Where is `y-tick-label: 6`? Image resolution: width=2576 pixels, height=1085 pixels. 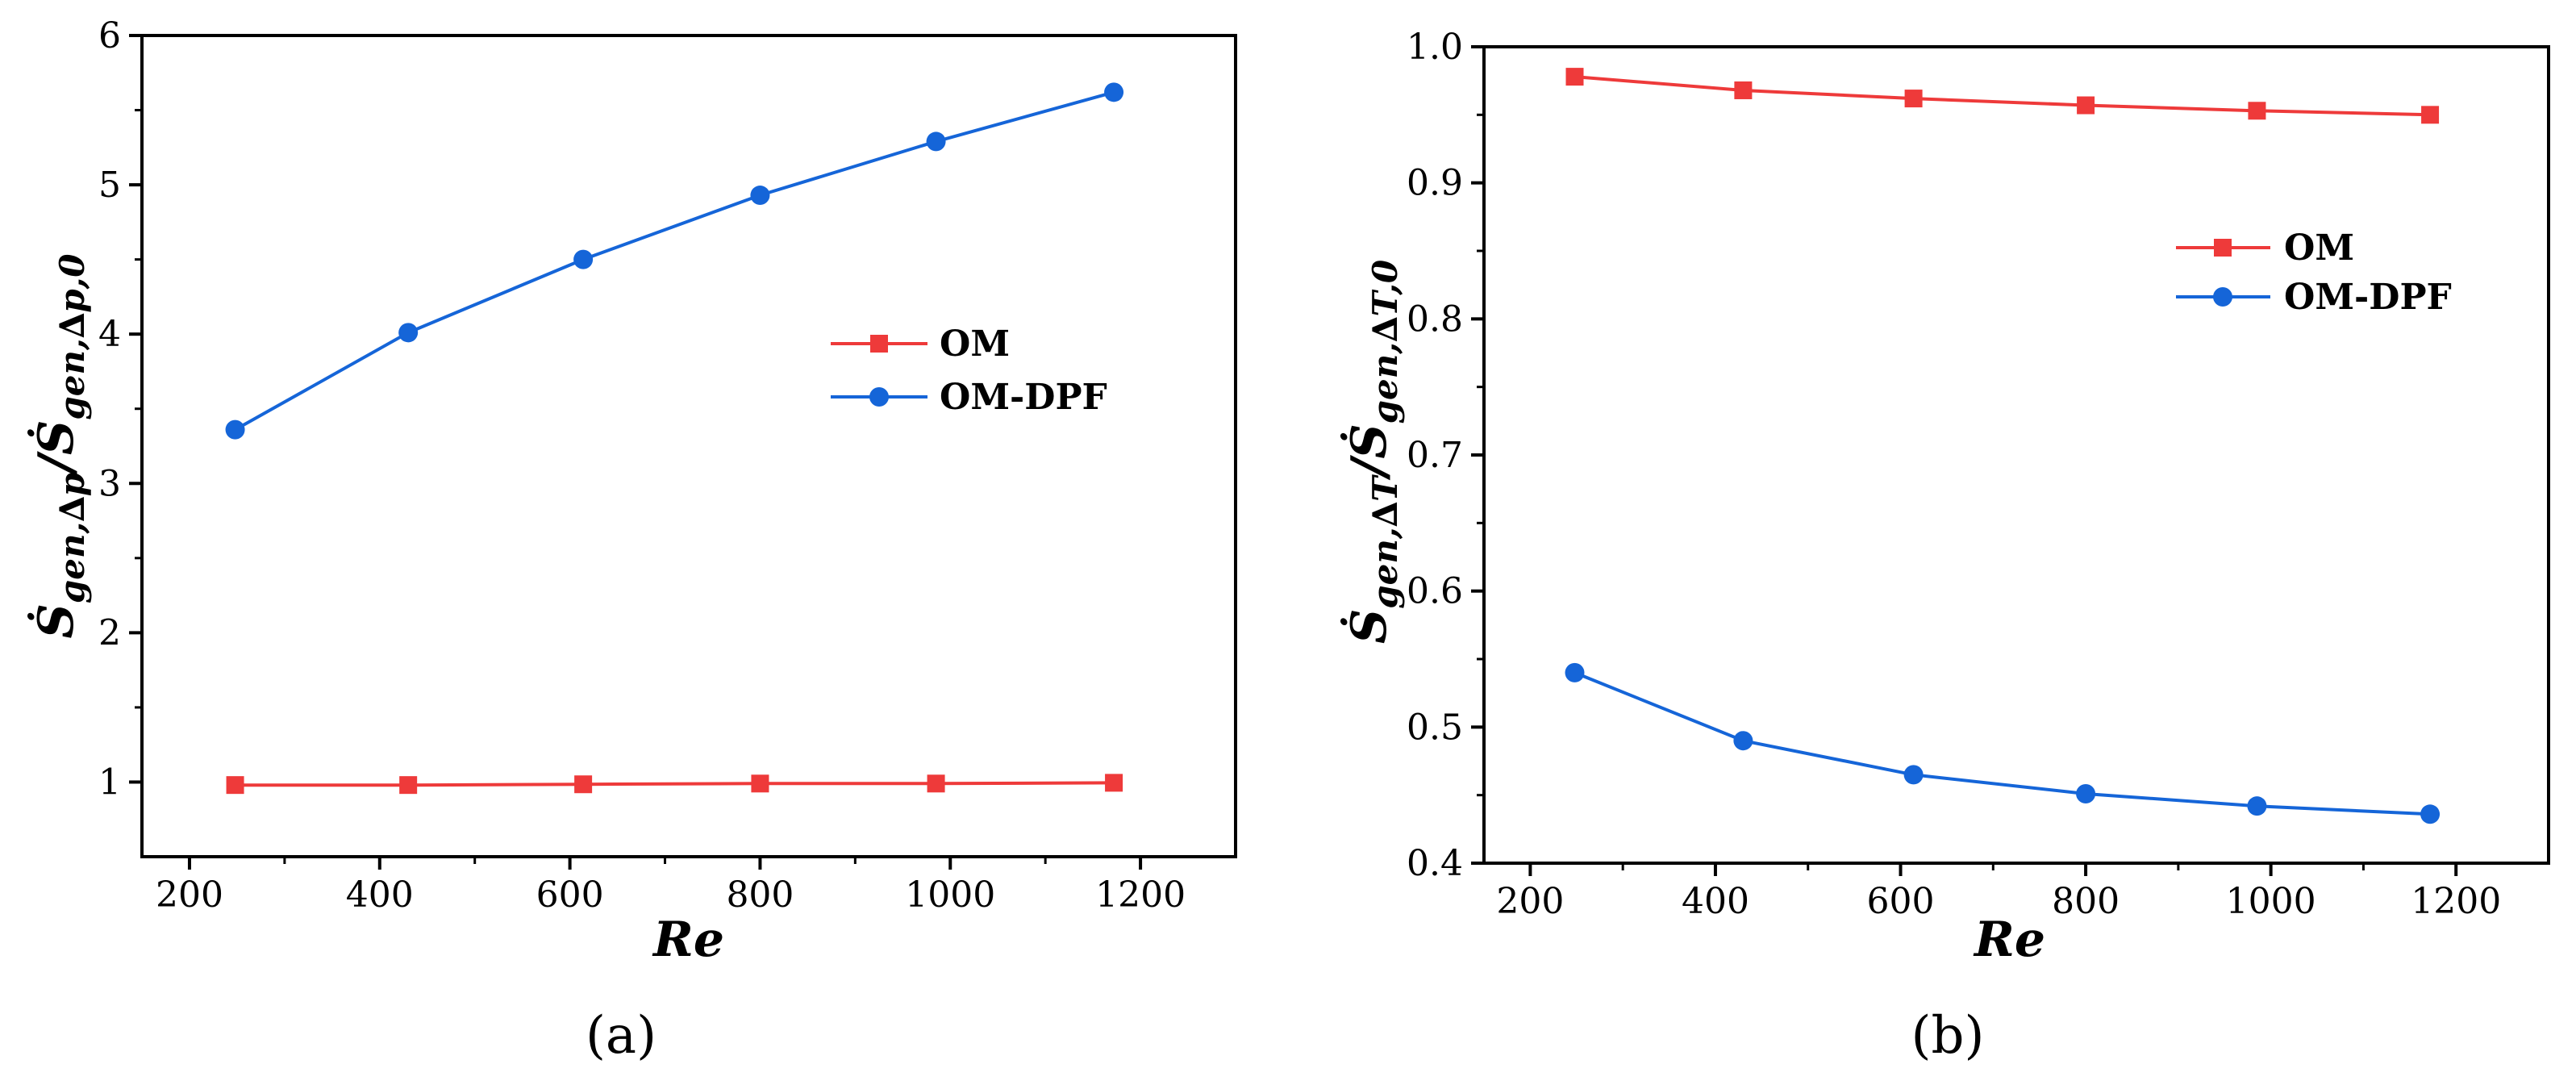 y-tick-label: 6 is located at coordinates (109, 35).